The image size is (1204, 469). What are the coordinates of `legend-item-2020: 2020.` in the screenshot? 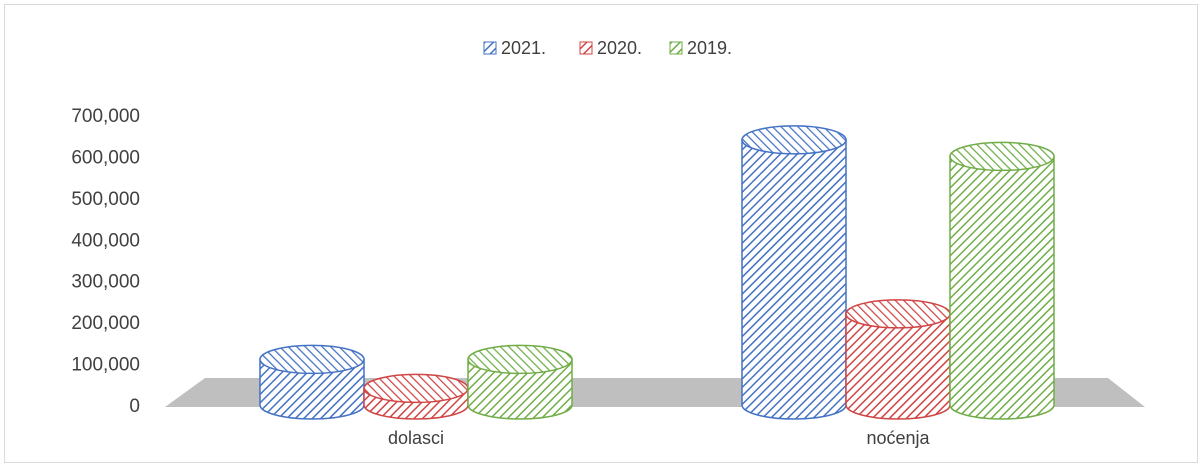 It's located at (610, 48).